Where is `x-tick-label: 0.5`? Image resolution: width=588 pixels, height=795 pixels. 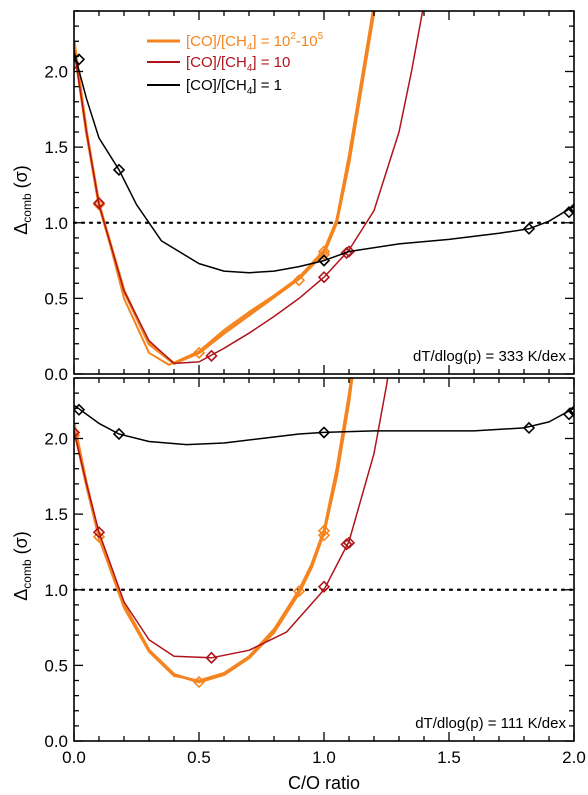 x-tick-label: 0.5 is located at coordinates (199, 757).